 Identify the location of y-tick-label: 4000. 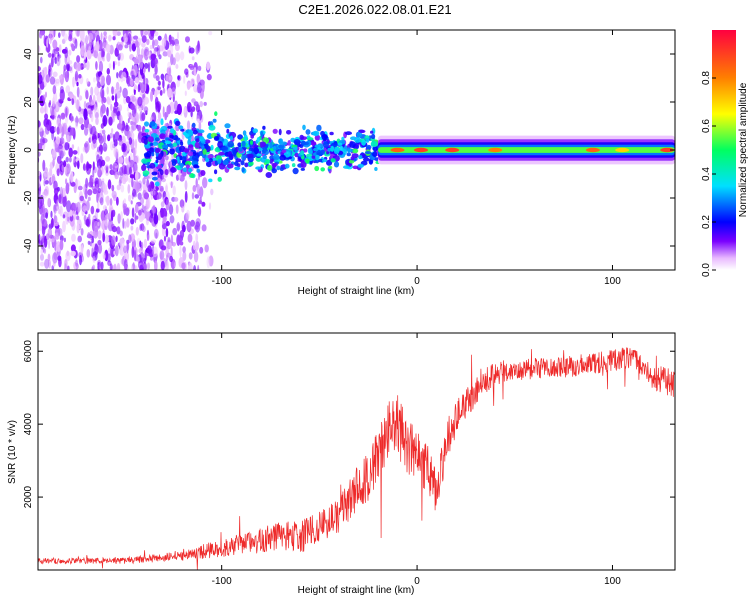
(28, 424).